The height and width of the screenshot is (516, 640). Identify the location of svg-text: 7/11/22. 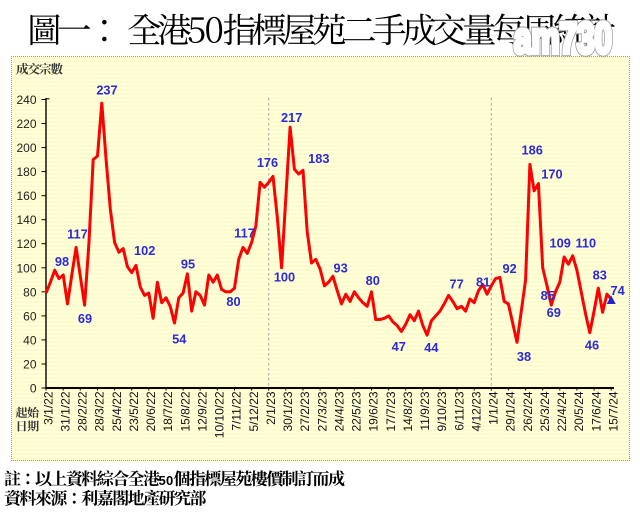
(237, 410).